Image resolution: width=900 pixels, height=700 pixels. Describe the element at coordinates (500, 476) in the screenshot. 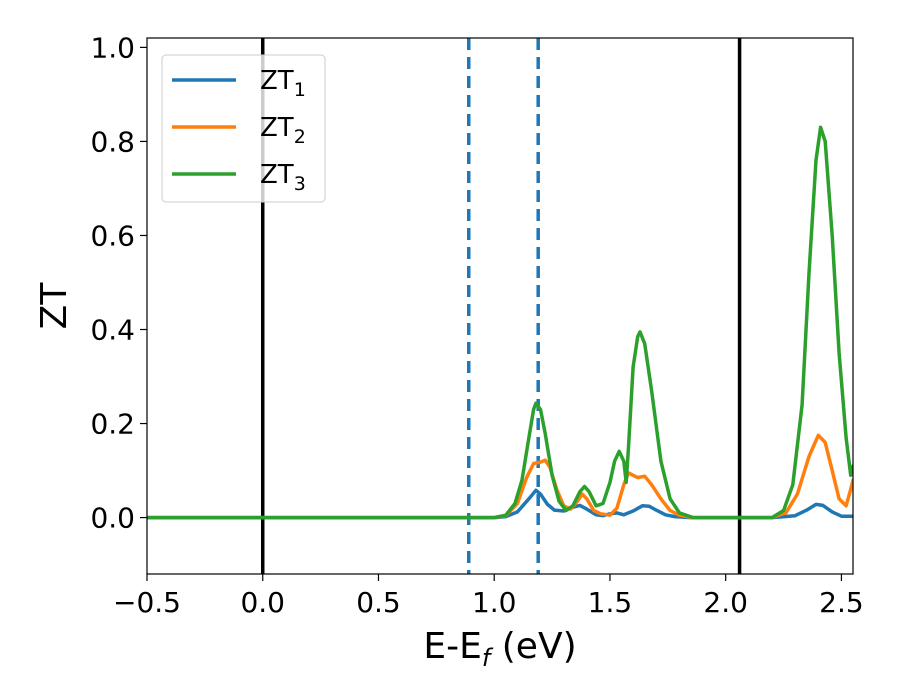

I see `series-line-zt2` at that location.